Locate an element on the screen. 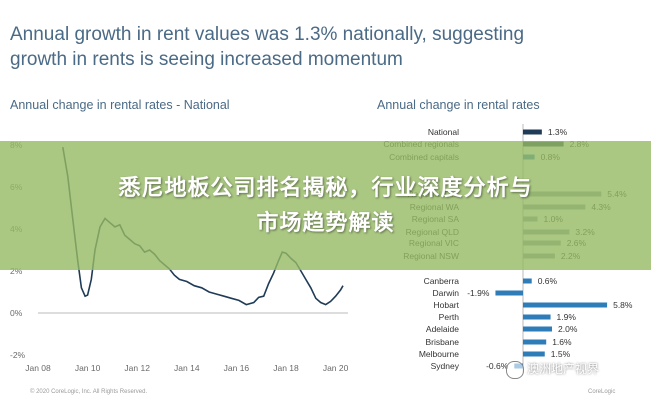 The image size is (651, 400). watermark: 澳洲地产视界 is located at coordinates (552, 369).